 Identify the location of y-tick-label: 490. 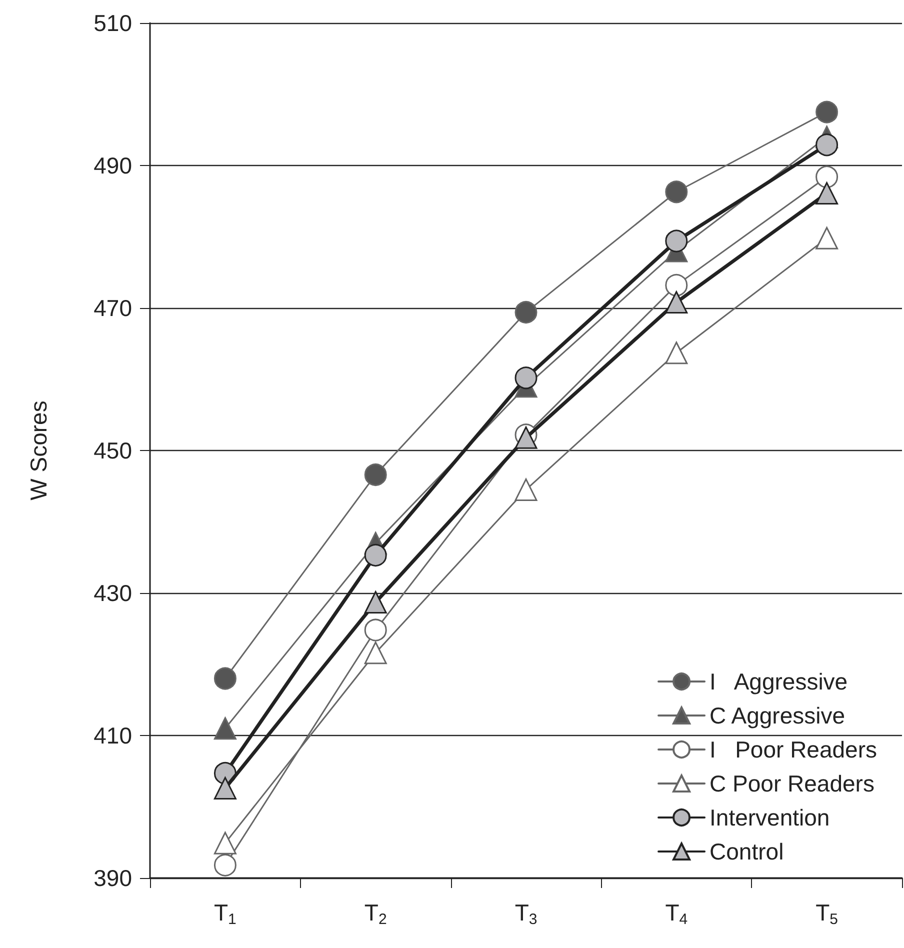
(113, 165).